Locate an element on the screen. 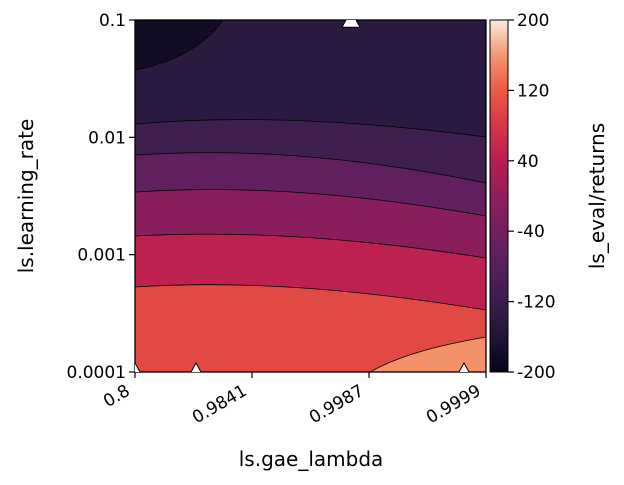 The width and height of the screenshot is (624, 485). colorbar-tick-label: -200 is located at coordinates (536, 373).